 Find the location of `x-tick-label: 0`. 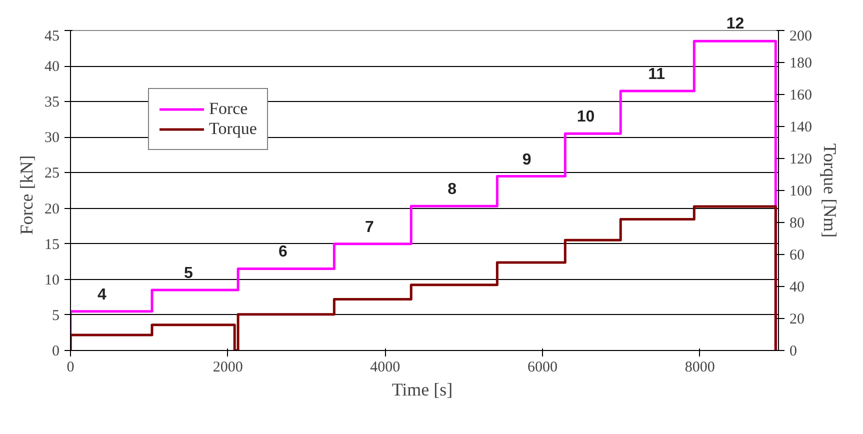

x-tick-label: 0 is located at coordinates (70, 368).